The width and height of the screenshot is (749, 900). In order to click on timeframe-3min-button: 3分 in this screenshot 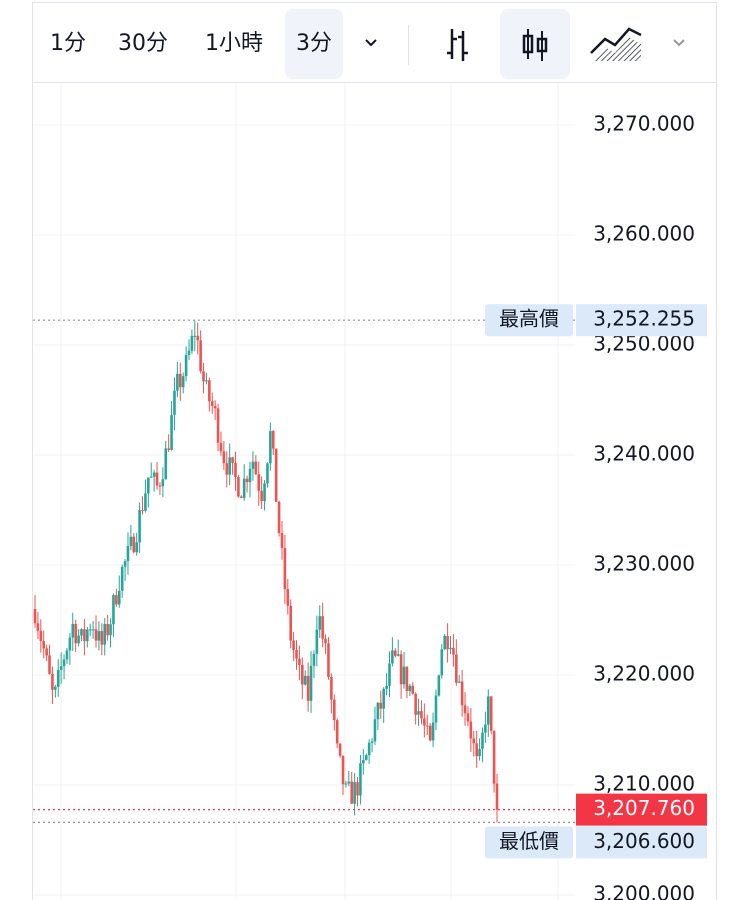, I will do `click(314, 44)`.